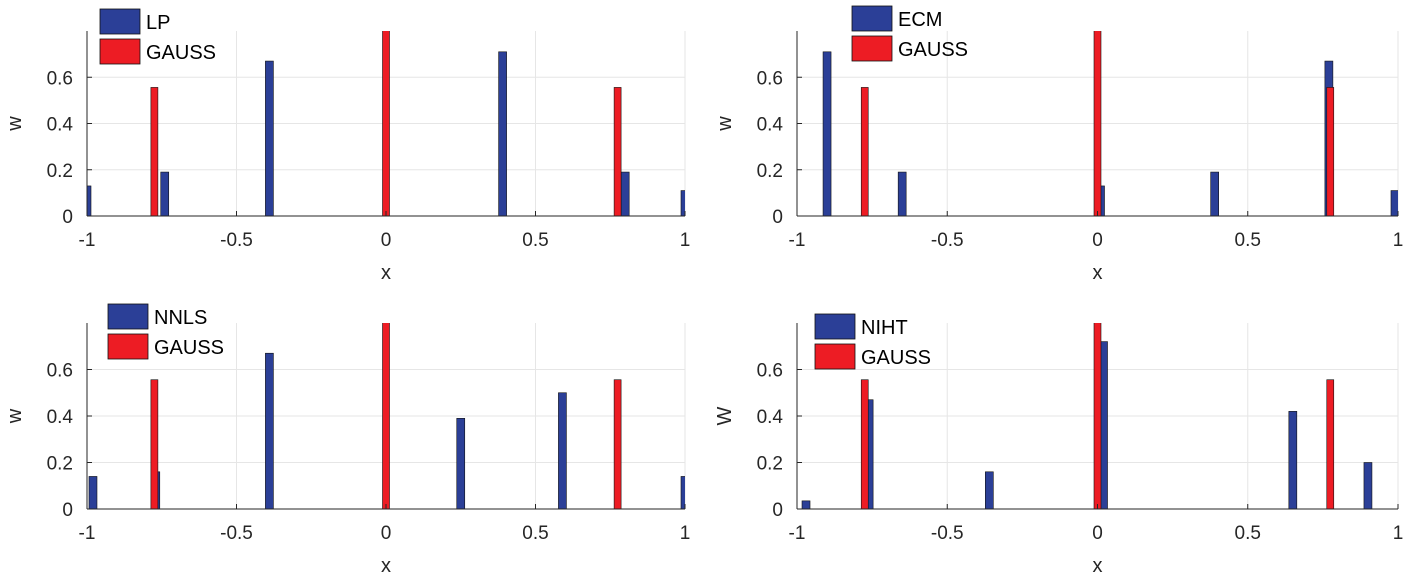 The width and height of the screenshot is (1418, 576). What do you see at coordinates (120, 21) in the screenshot?
I see `legend-swatch-lp` at bounding box center [120, 21].